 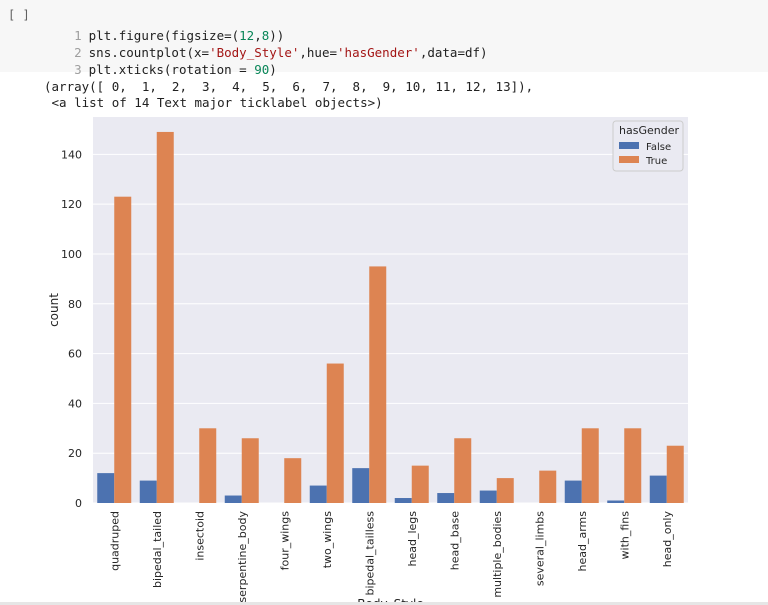 What do you see at coordinates (318, 52) in the screenshot?
I see `code-token: ,hue=` at bounding box center [318, 52].